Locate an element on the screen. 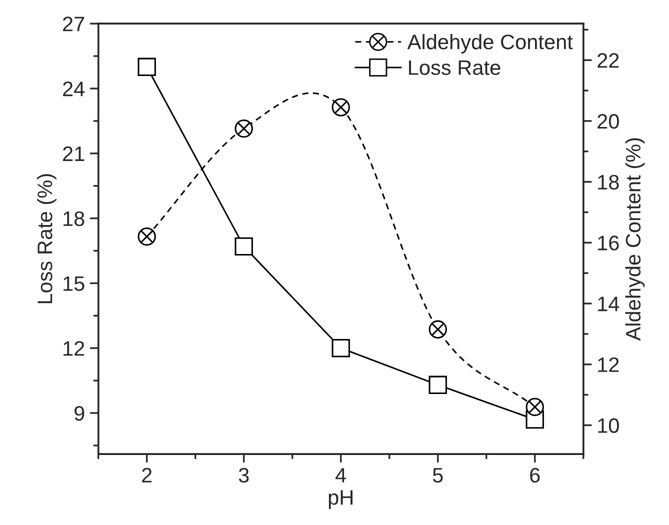  y-tick-label: 9 is located at coordinates (79, 413).